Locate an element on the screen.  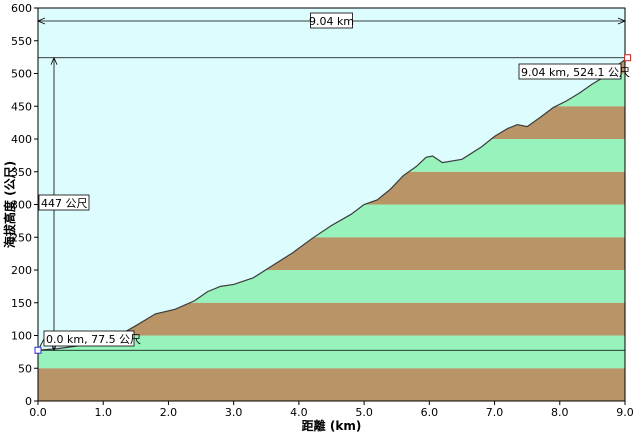
y-tick-label: 450 is located at coordinates (21, 106).